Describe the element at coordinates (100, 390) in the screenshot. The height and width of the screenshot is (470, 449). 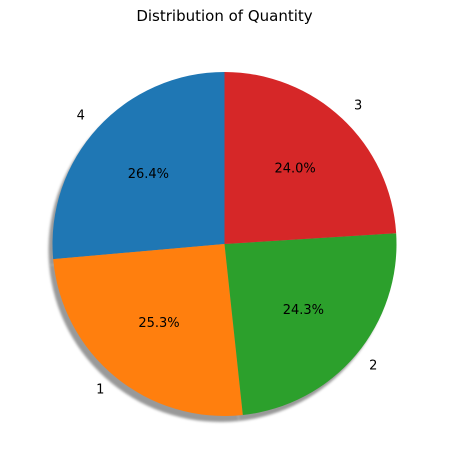
I see `slice-label-1: 1` at that location.